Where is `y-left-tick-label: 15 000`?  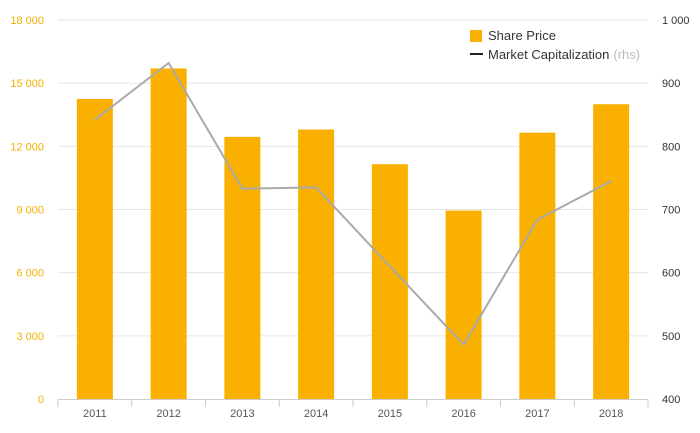 y-left-tick-label: 15 000 is located at coordinates (27, 84).